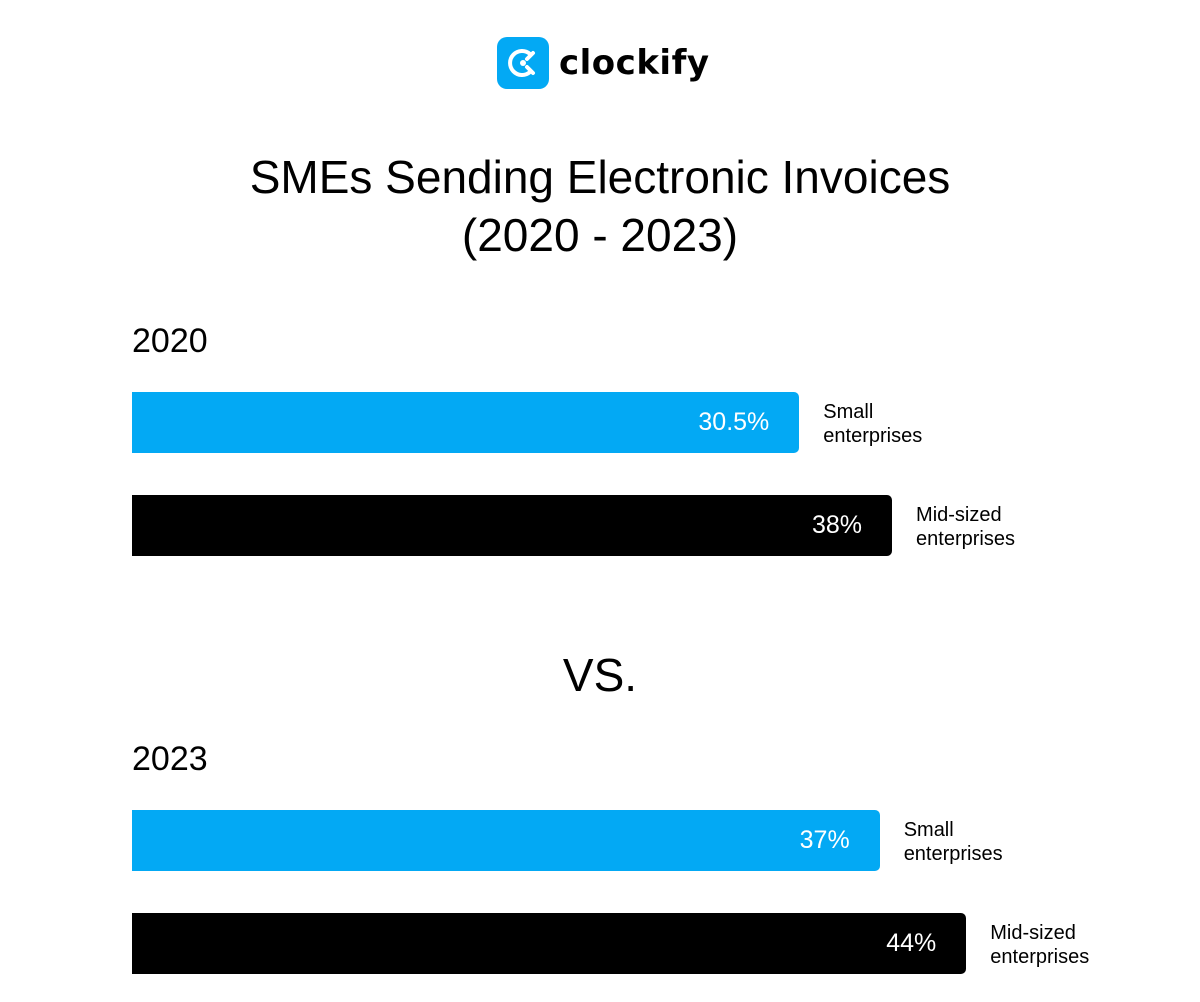 Image resolution: width=1200 pixels, height=1002 pixels. Describe the element at coordinates (170, 759) in the screenshot. I see `year-label-2023: 2023` at that location.